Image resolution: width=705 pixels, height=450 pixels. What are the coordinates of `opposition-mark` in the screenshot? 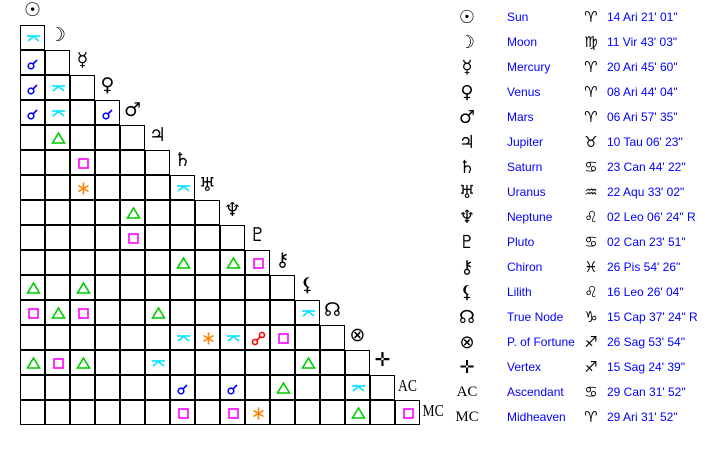 It's located at (258, 338).